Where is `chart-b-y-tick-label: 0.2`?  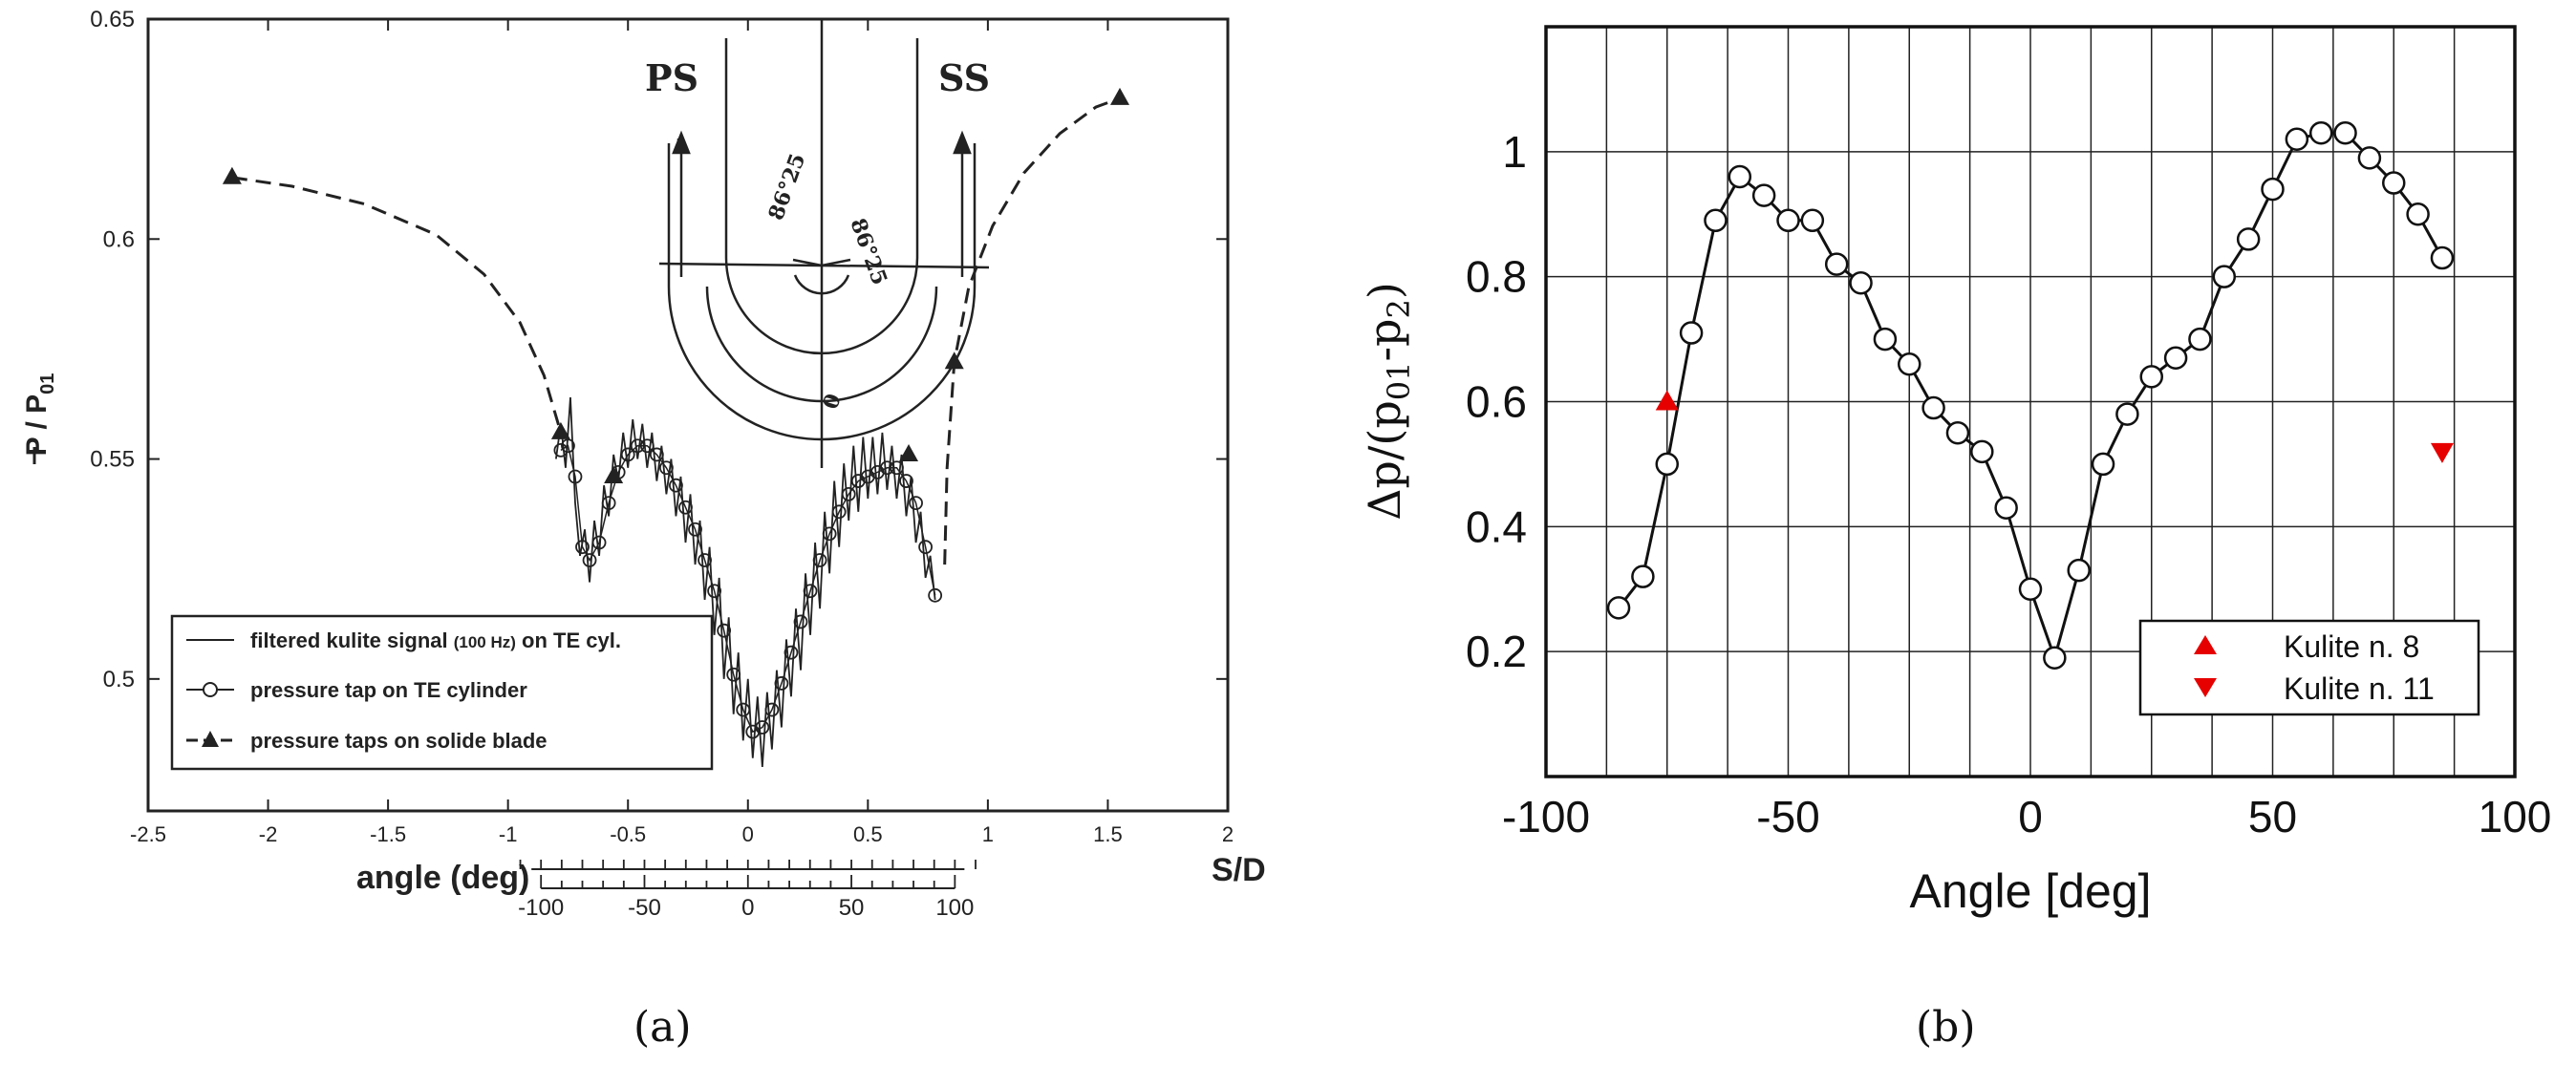 chart-b-y-tick-label: 0.2 is located at coordinates (1496, 651).